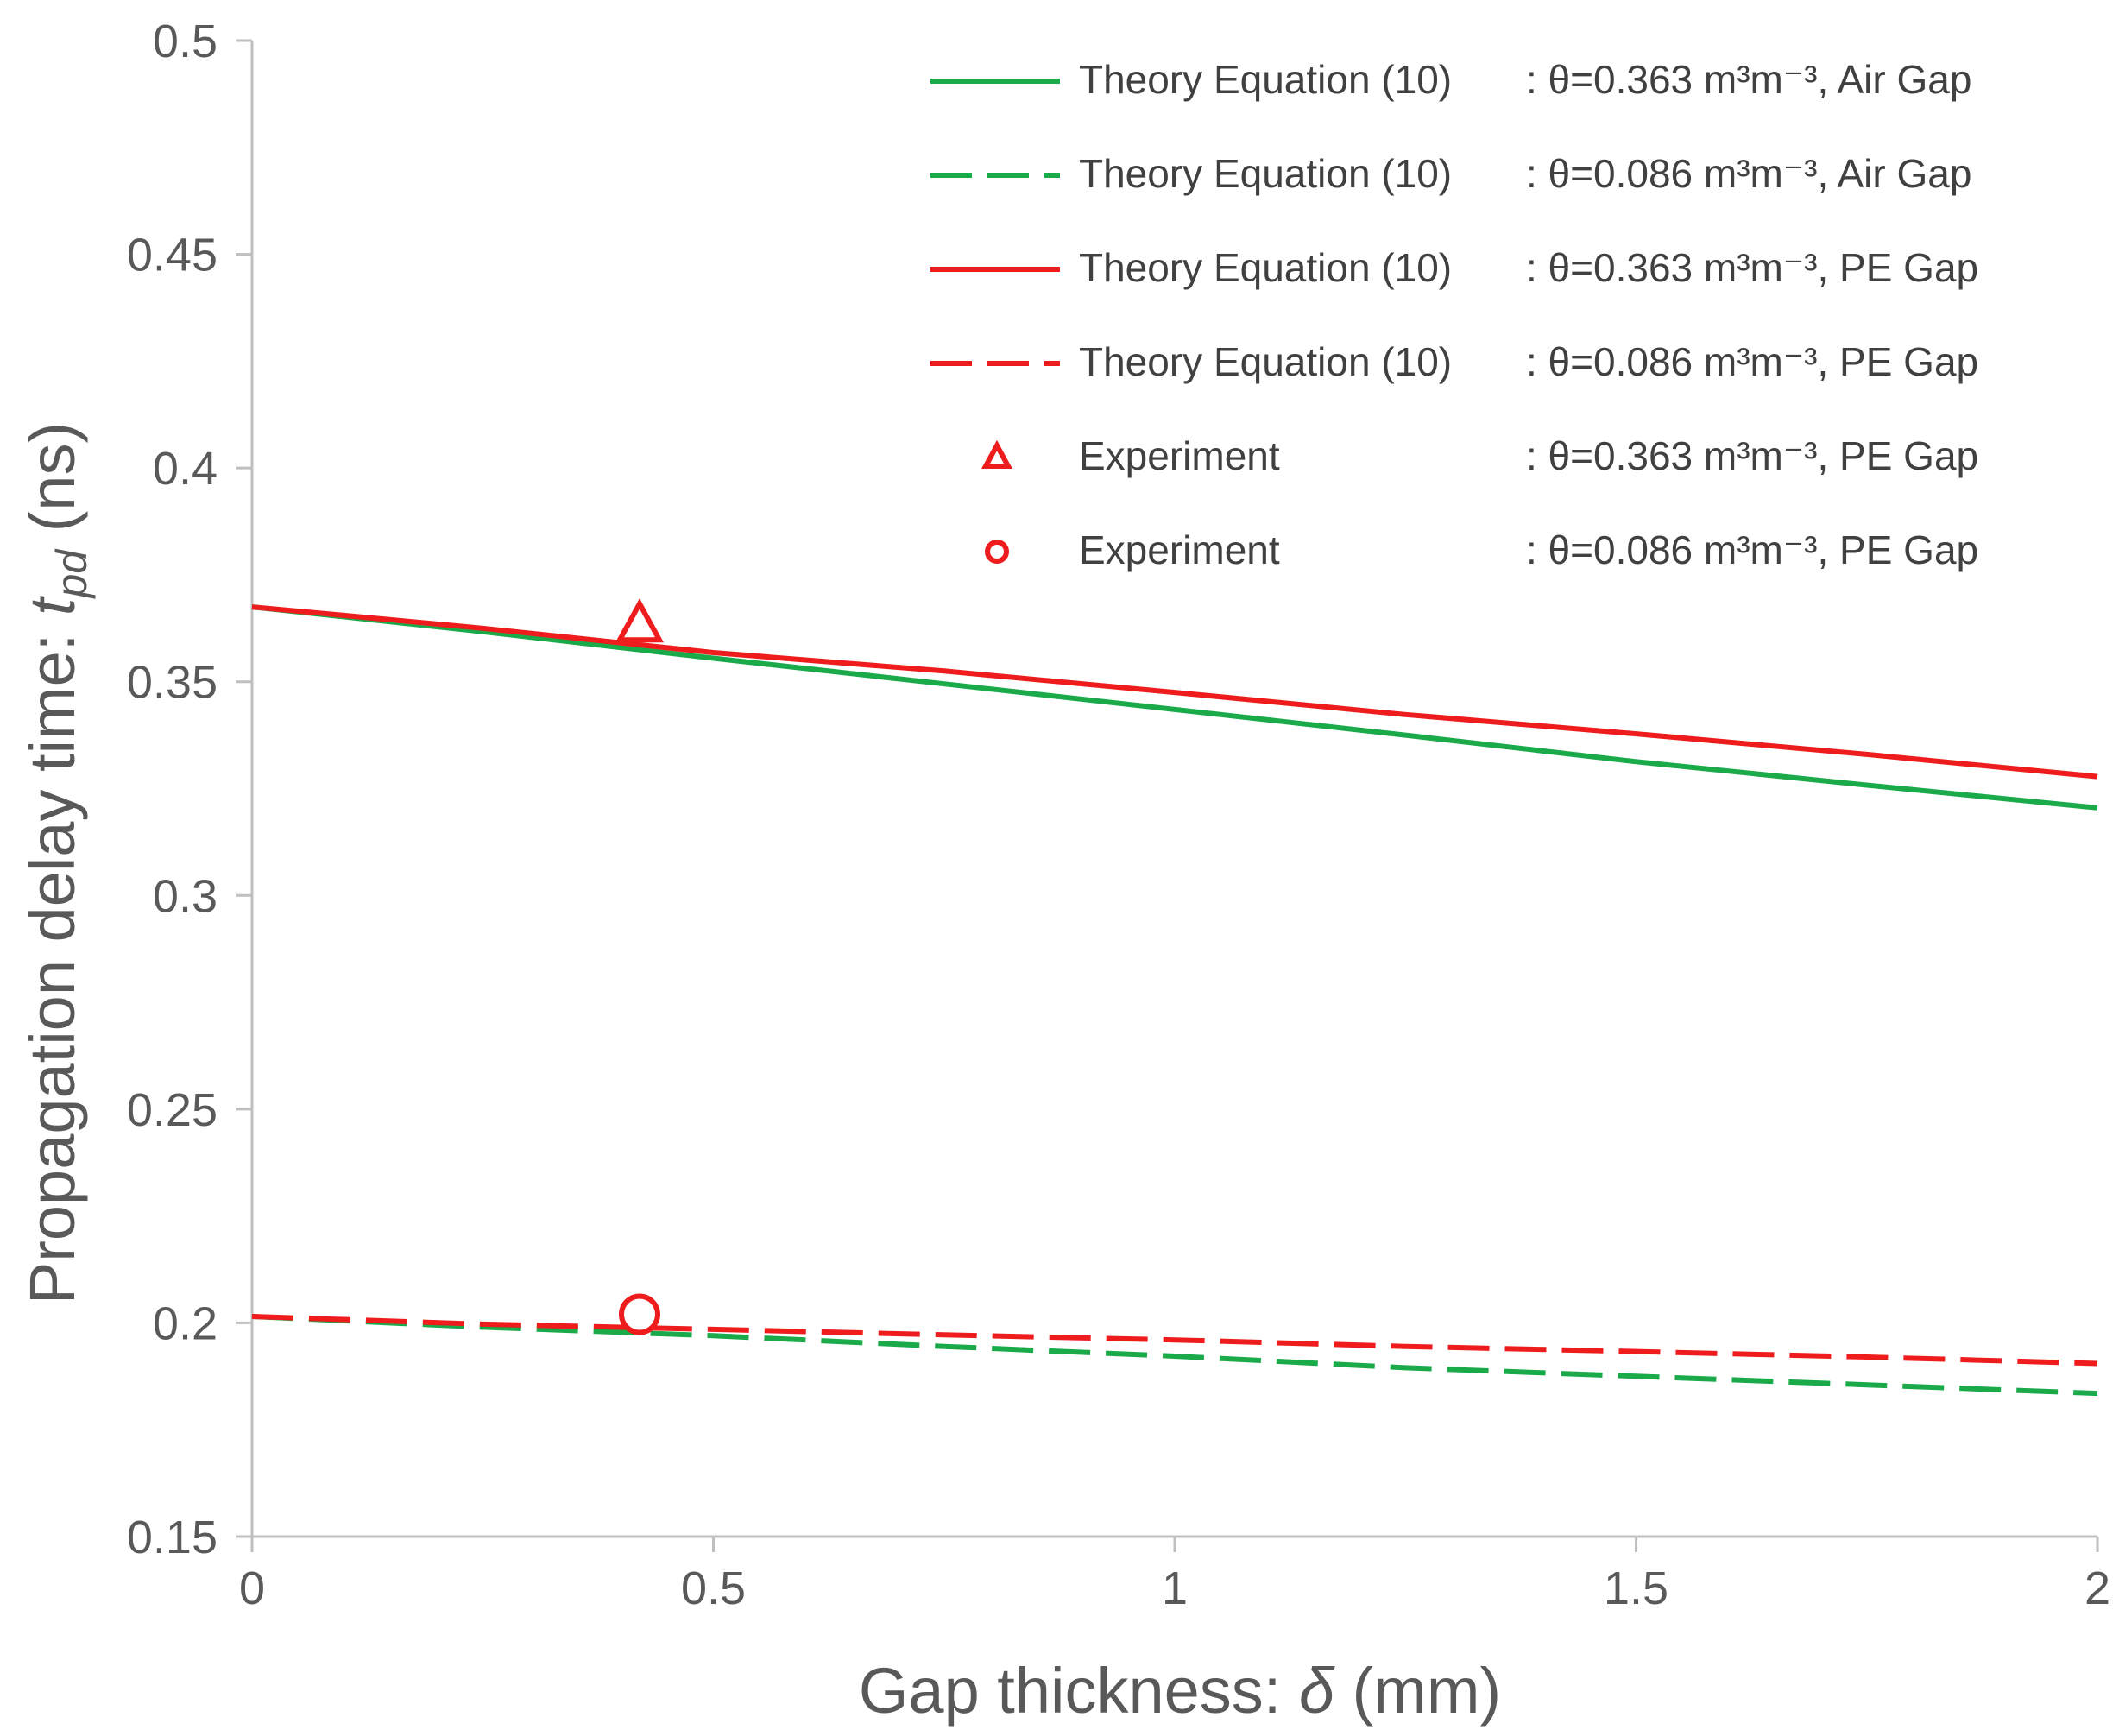  What do you see at coordinates (997, 552) in the screenshot?
I see `legend-circle-swatch` at bounding box center [997, 552].